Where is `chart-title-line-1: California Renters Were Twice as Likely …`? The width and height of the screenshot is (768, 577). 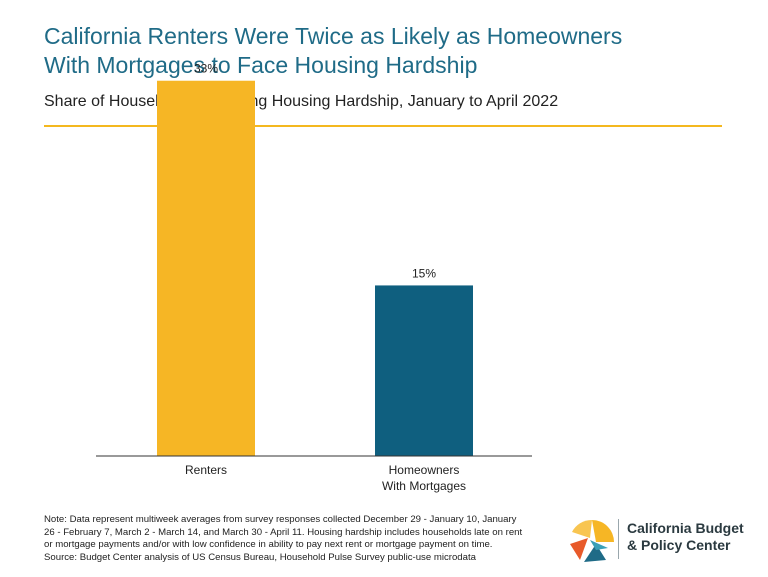
chart-title-line-1: California Renters Were Twice as Likely … is located at coordinates (333, 36).